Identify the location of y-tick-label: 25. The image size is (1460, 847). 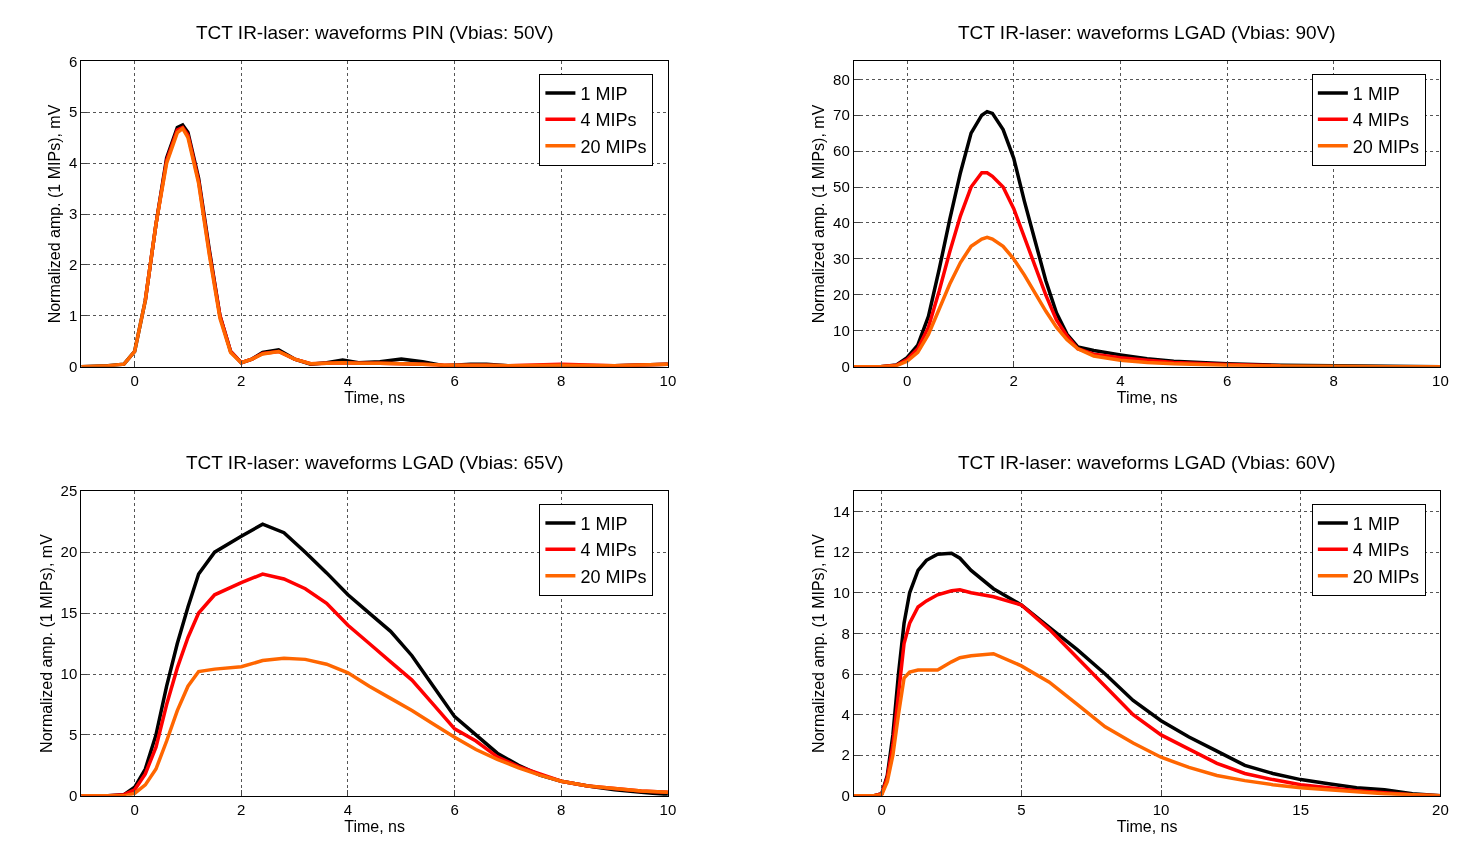
(69, 491).